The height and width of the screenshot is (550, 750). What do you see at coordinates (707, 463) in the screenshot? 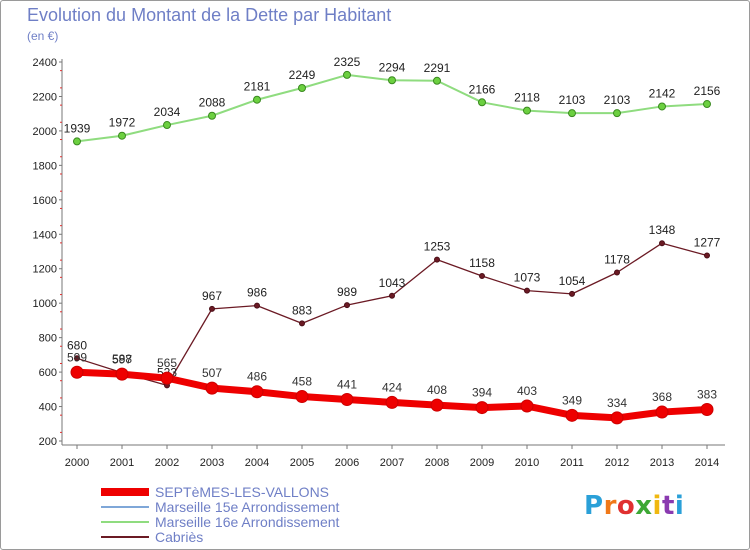
I see `x-tick-label: 2014` at bounding box center [707, 463].